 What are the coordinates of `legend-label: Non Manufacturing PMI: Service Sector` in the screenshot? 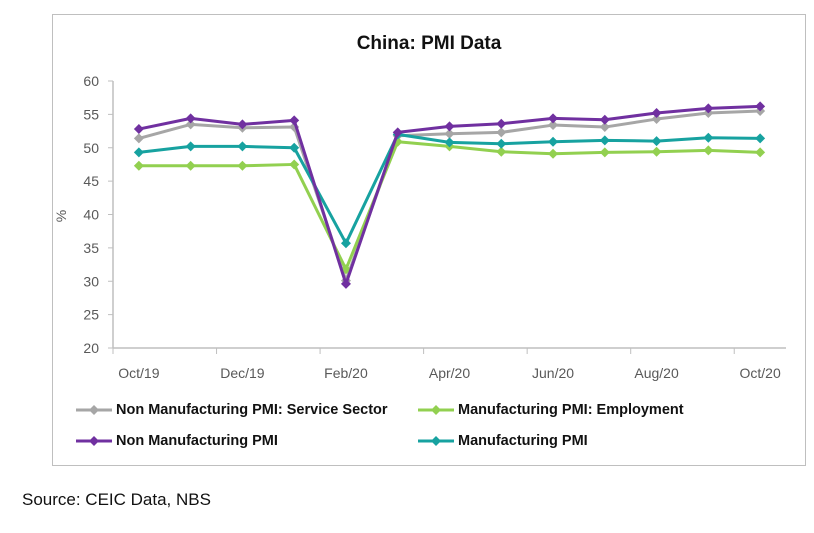 It's located at (252, 410).